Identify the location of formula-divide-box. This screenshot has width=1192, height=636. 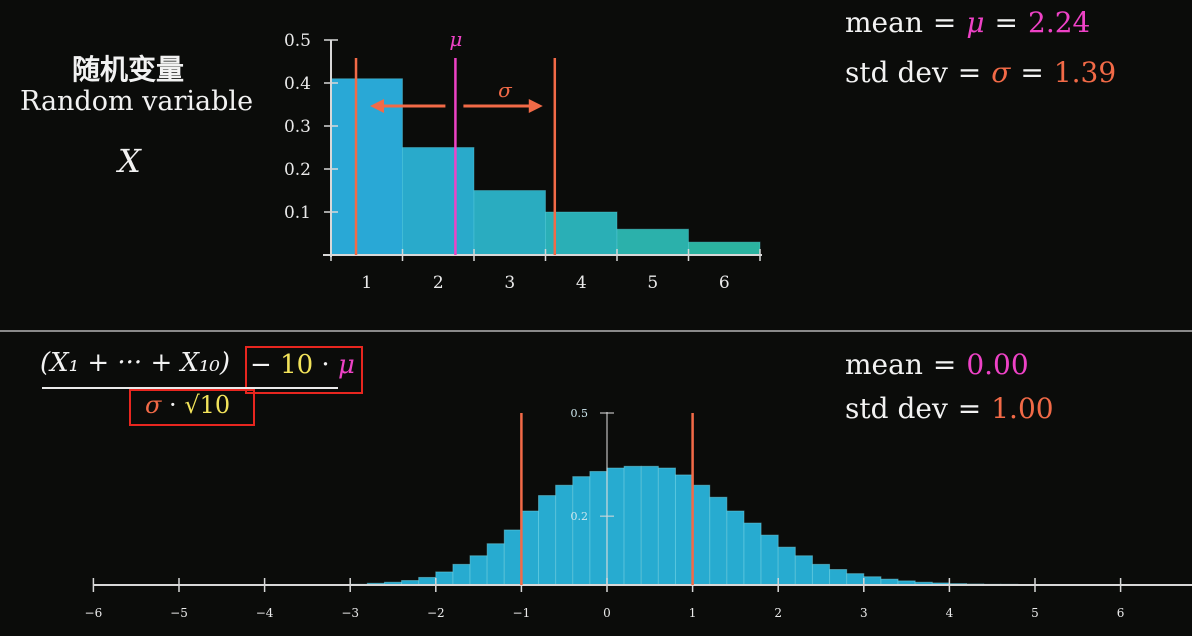
(192, 407).